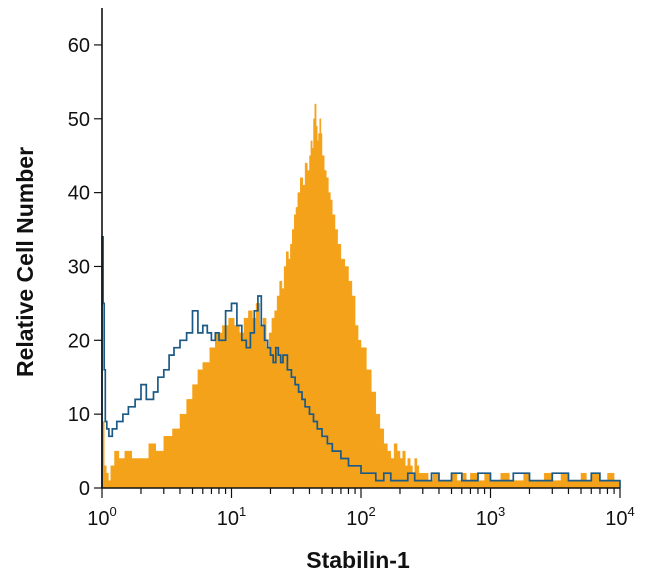 This screenshot has height=582, width=650. What do you see at coordinates (79, 46) in the screenshot?
I see `y-tick-label: 60` at bounding box center [79, 46].